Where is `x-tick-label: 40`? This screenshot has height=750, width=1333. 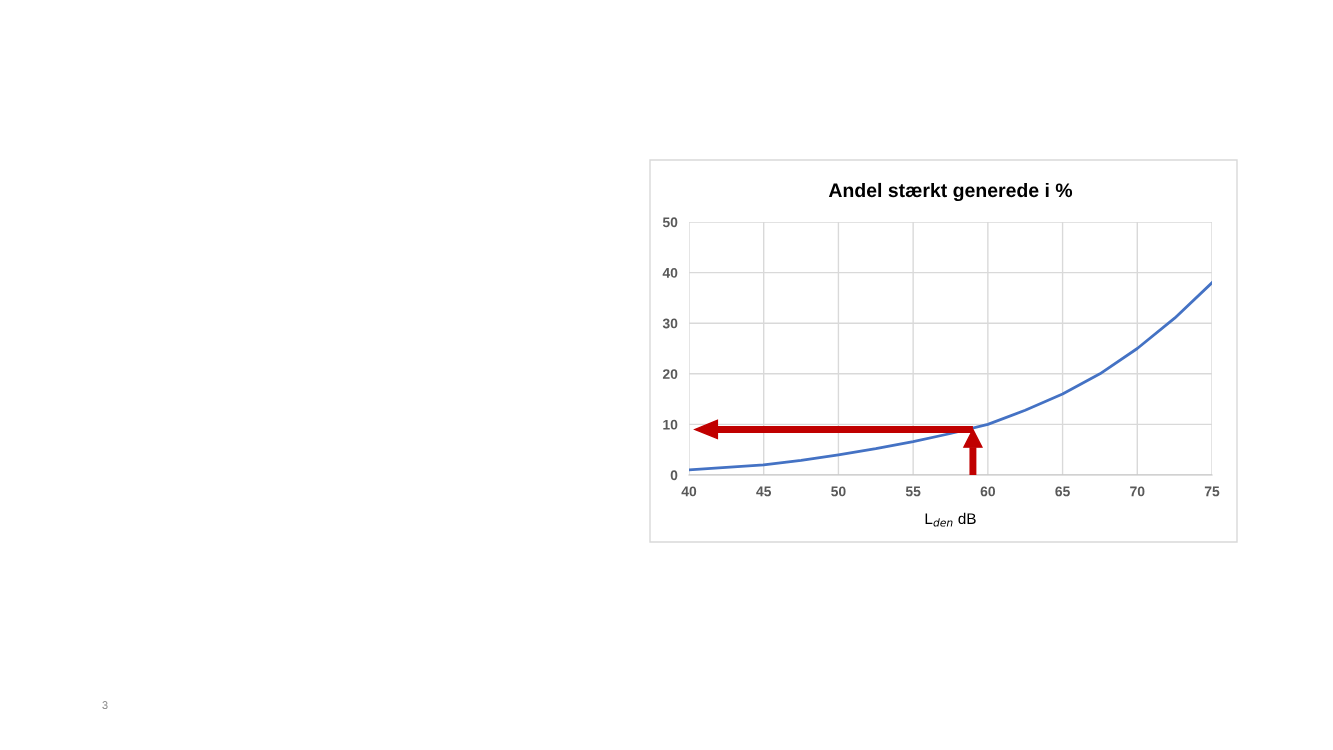
x-tick-label: 40 is located at coordinates (689, 491).